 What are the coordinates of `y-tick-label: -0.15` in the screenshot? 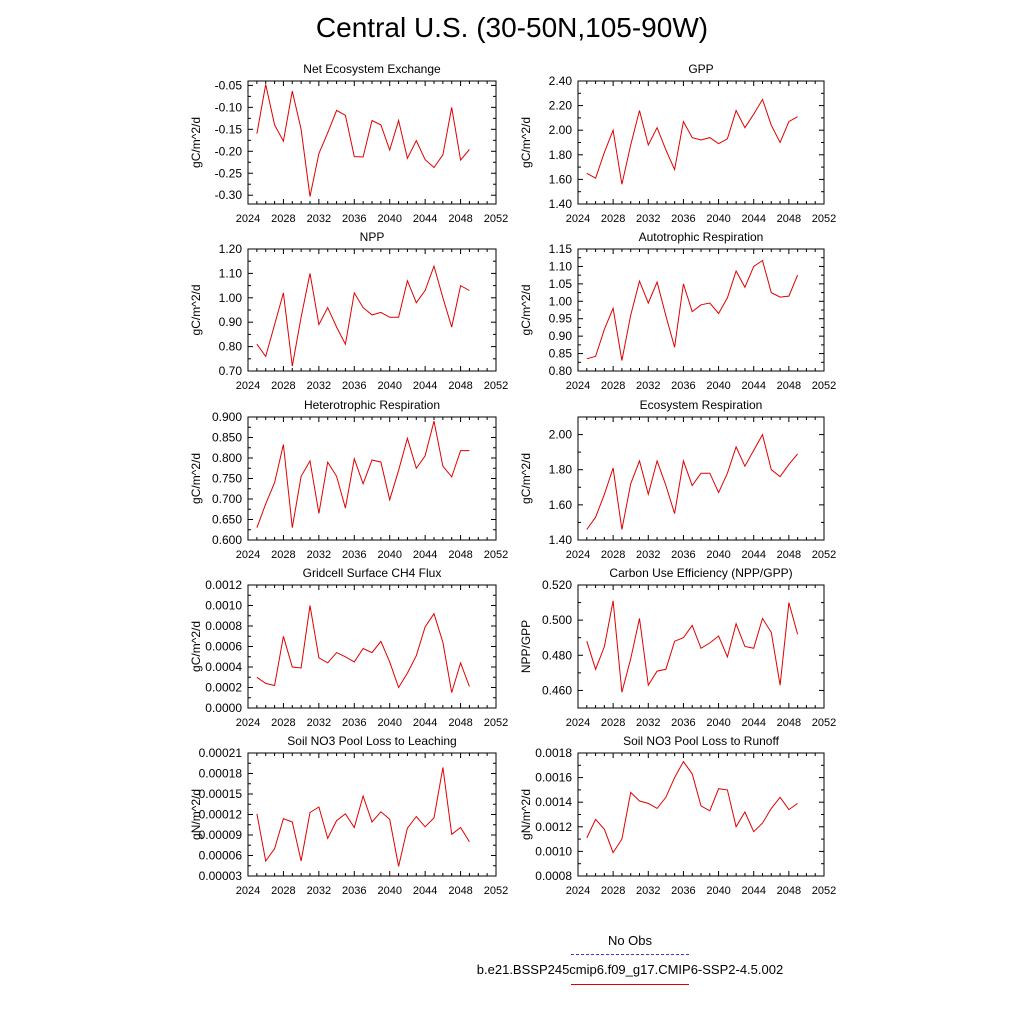 It's located at (229, 129).